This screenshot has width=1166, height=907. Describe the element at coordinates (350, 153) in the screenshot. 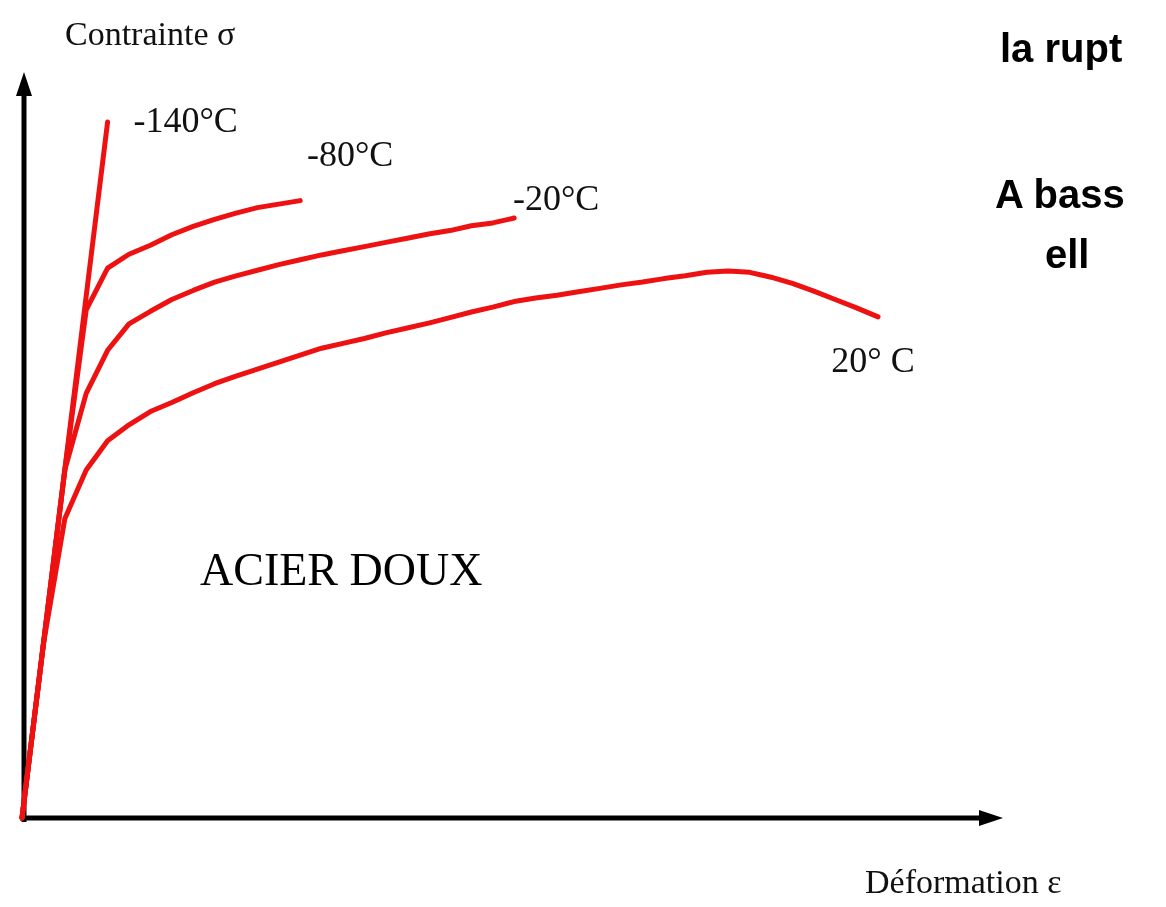

I see `series-label: -80°C` at that location.